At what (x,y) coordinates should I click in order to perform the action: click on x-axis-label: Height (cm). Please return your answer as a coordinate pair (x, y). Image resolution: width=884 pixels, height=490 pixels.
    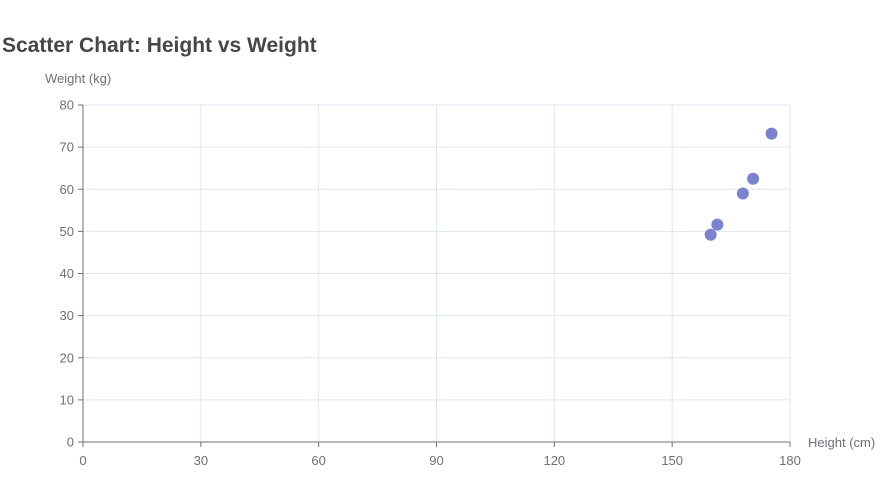
    Looking at the image, I should click on (841, 442).